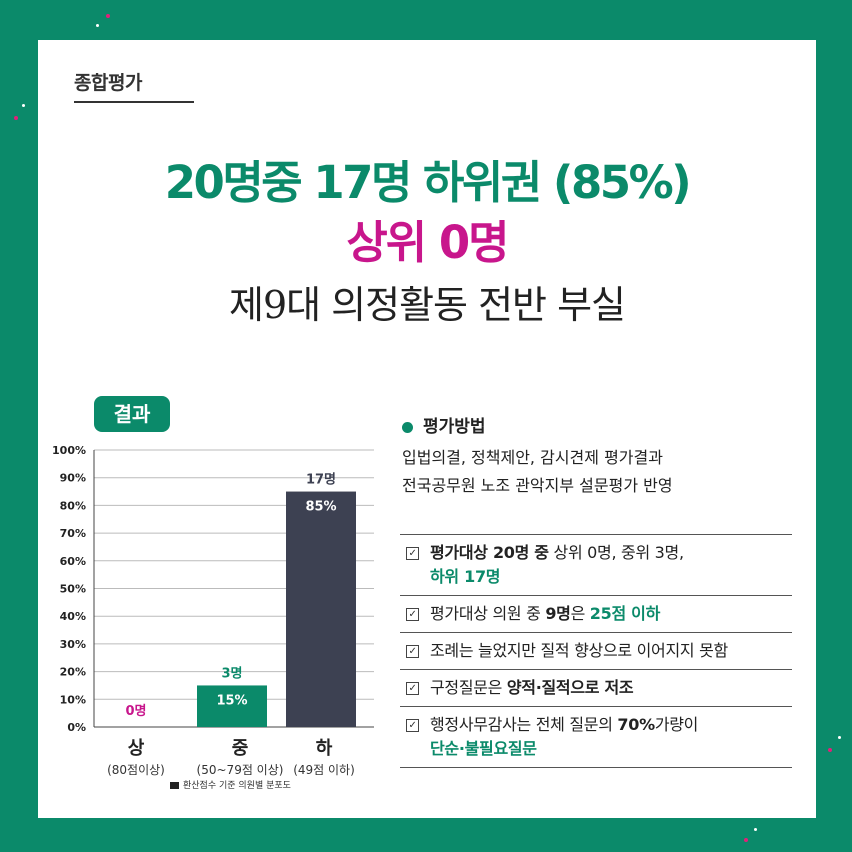 Image resolution: width=852 pixels, height=852 pixels. What do you see at coordinates (596, 737) in the screenshot?
I see `checklist-item: ✓ 행정사무감사는 전체 질문의 70%가량이 단순·불필요질문` at bounding box center [596, 737].